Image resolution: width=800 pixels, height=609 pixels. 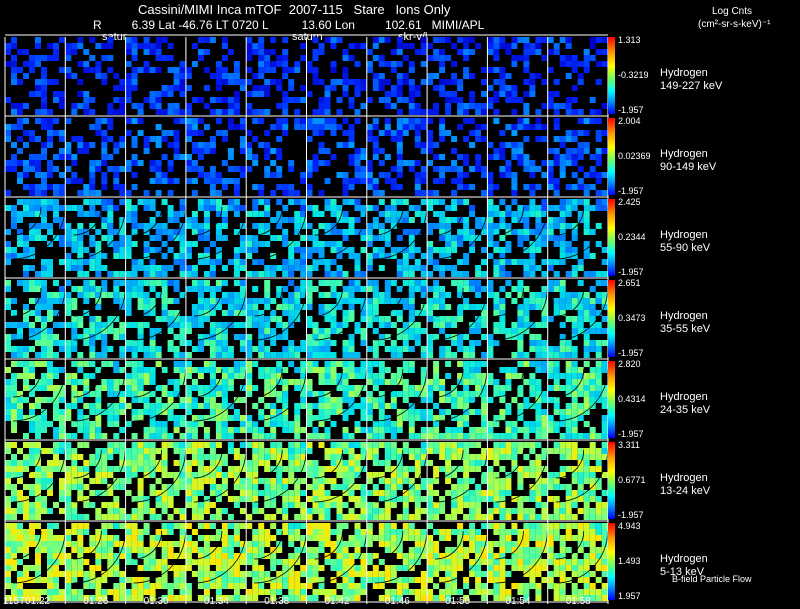 What do you see at coordinates (685, 242) in the screenshot?
I see `energy-channel-label: Hydrogen 55-90 keV` at bounding box center [685, 242].